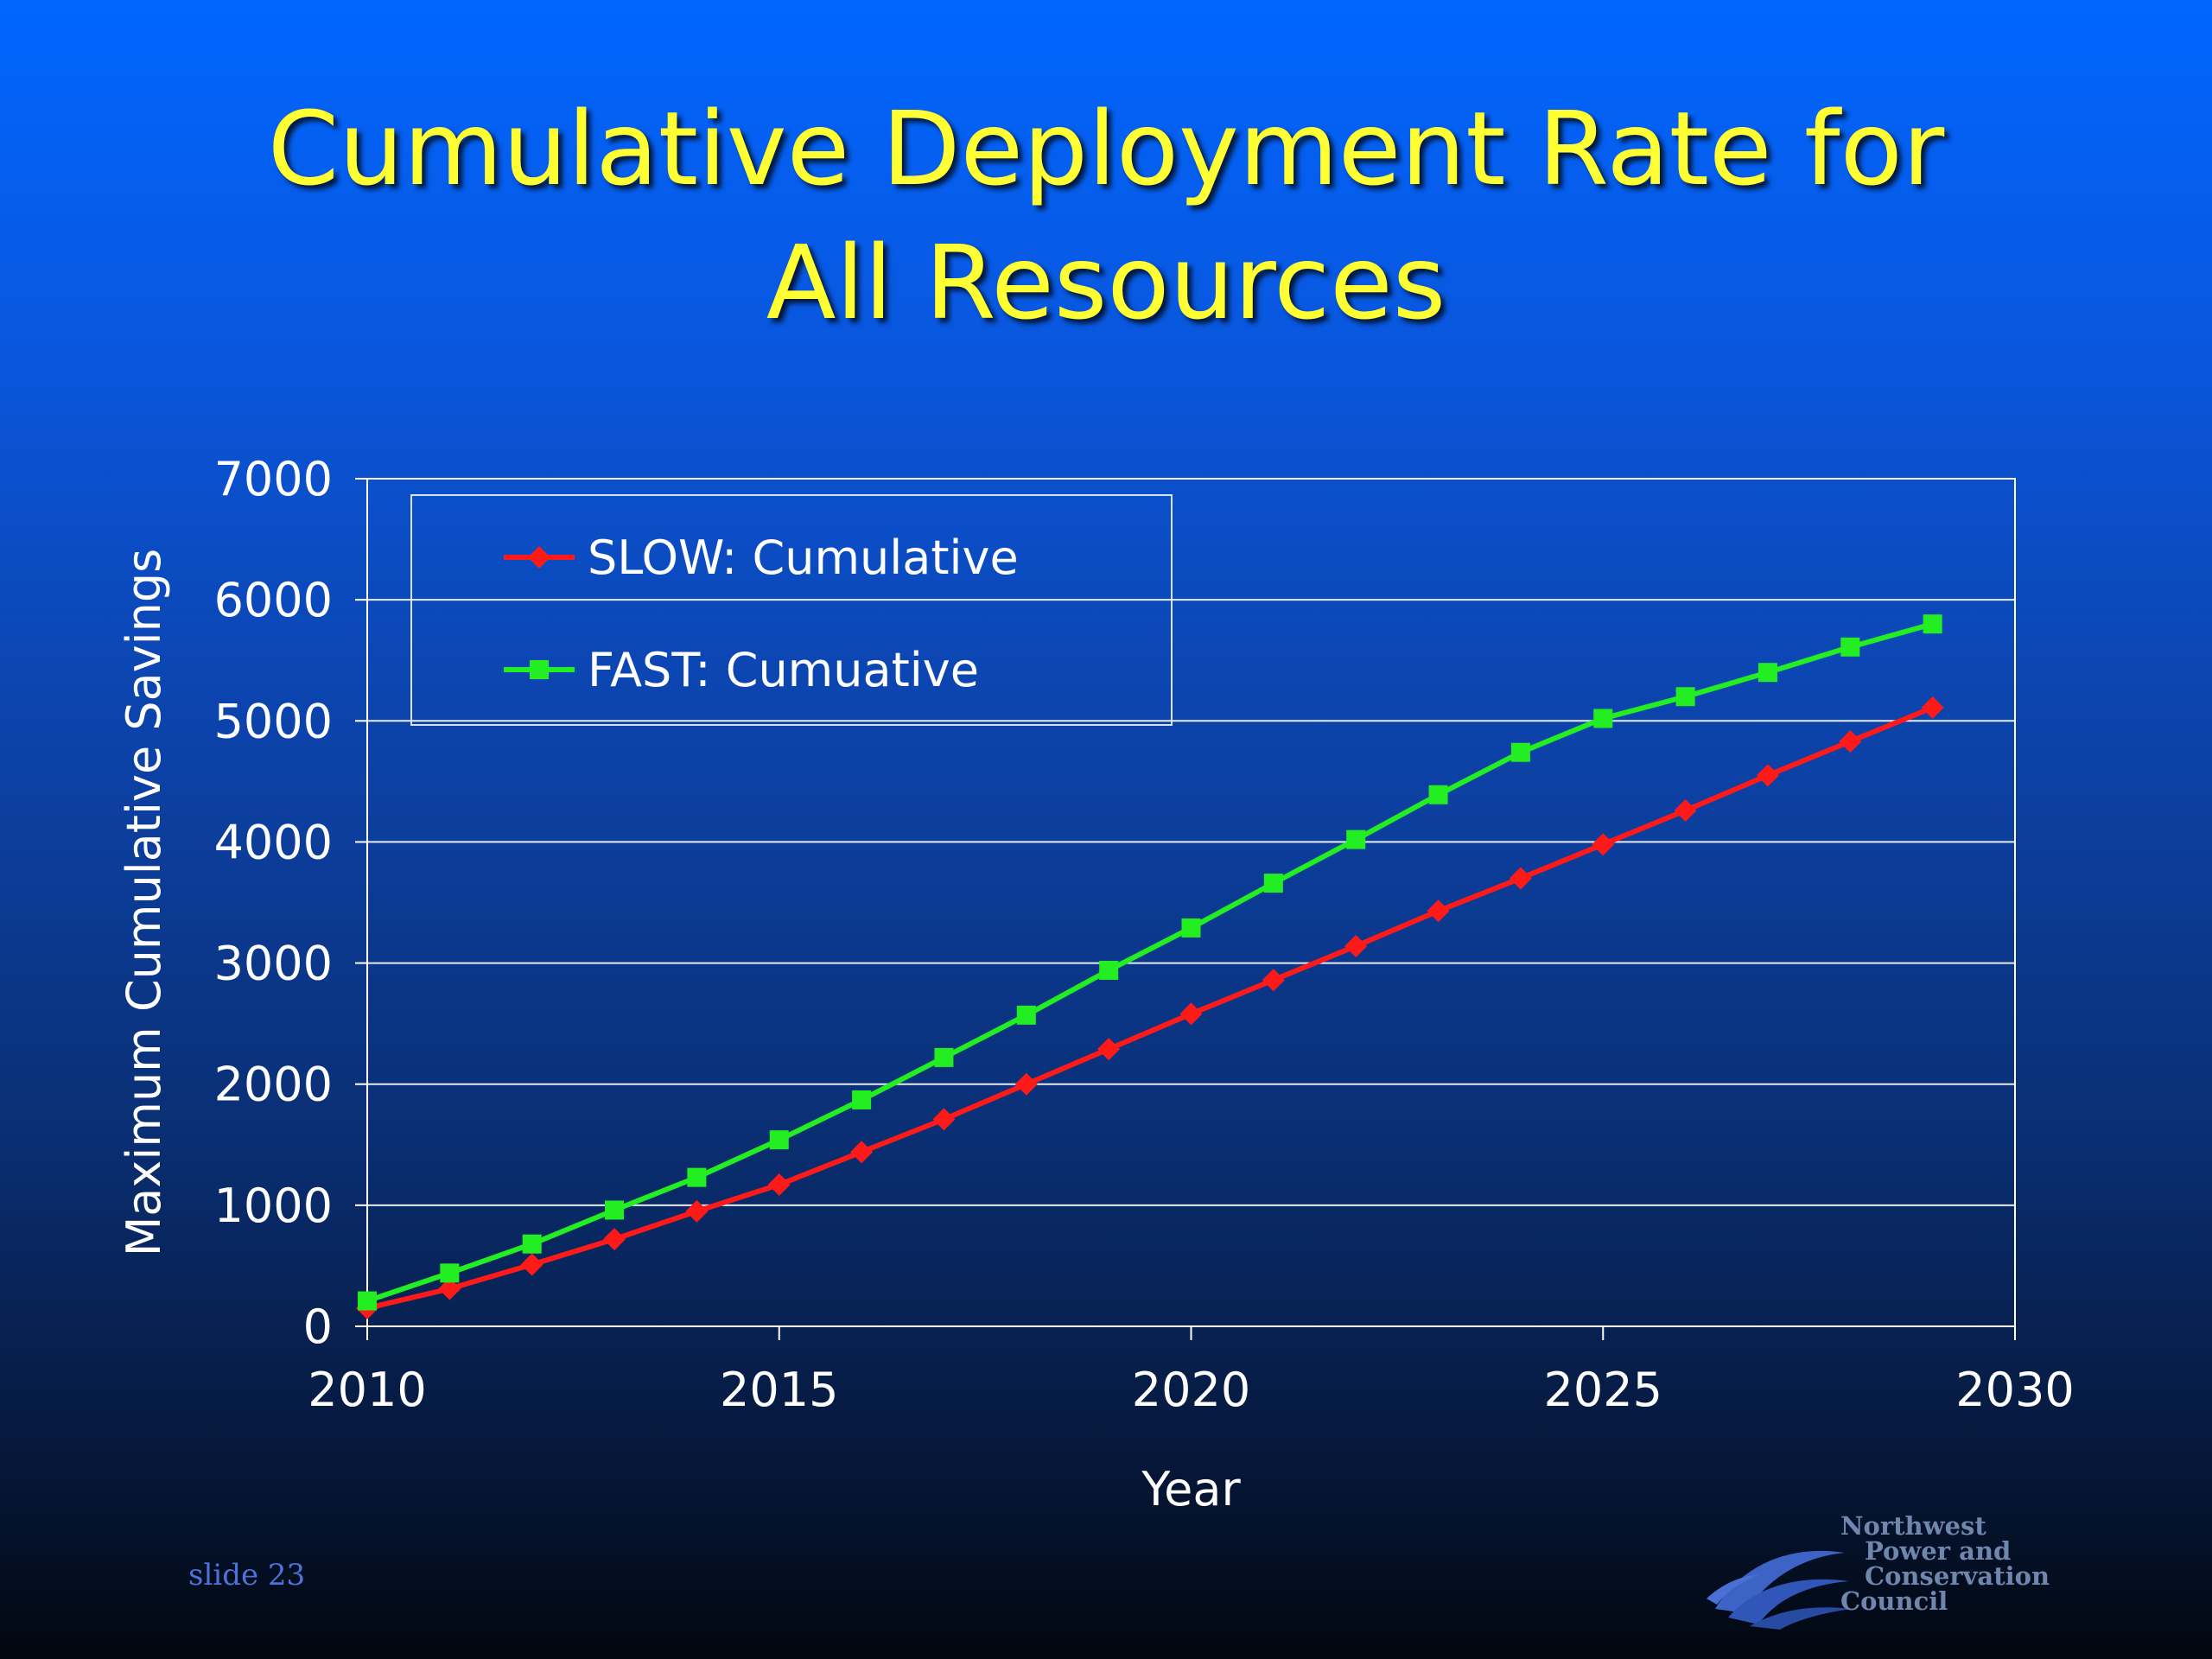 This screenshot has height=1659, width=2212. I want to click on y-tick-label: 7000, so click(273, 479).